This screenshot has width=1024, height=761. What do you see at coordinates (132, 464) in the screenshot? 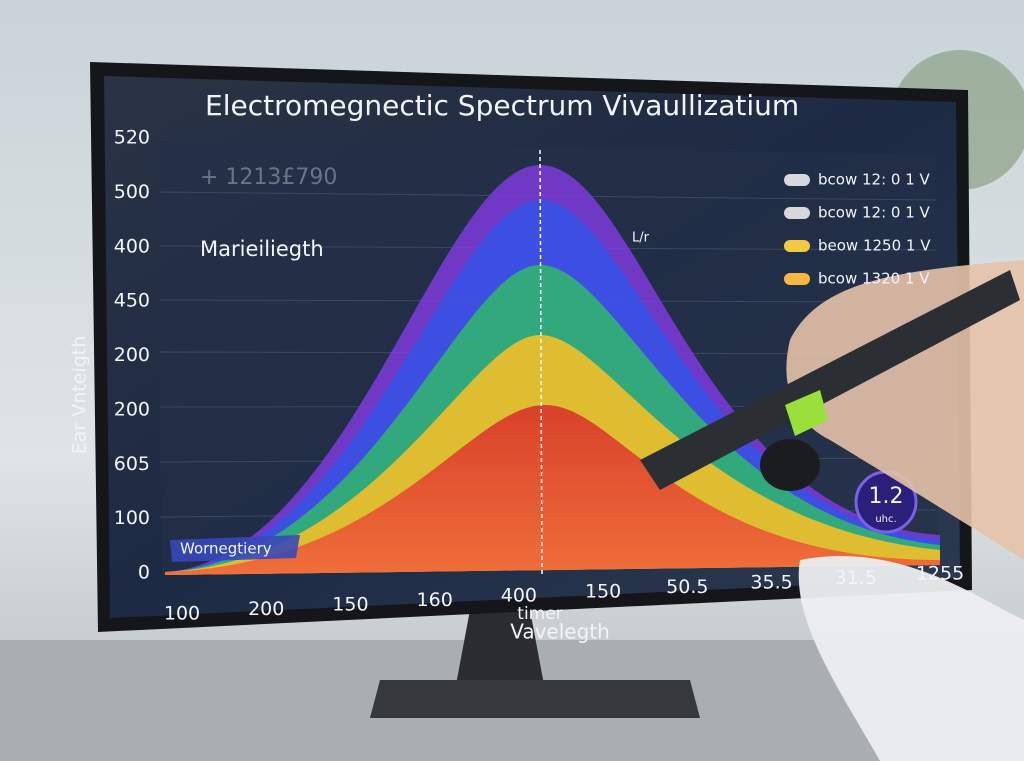
I see `y-tick-label: 605` at bounding box center [132, 464].